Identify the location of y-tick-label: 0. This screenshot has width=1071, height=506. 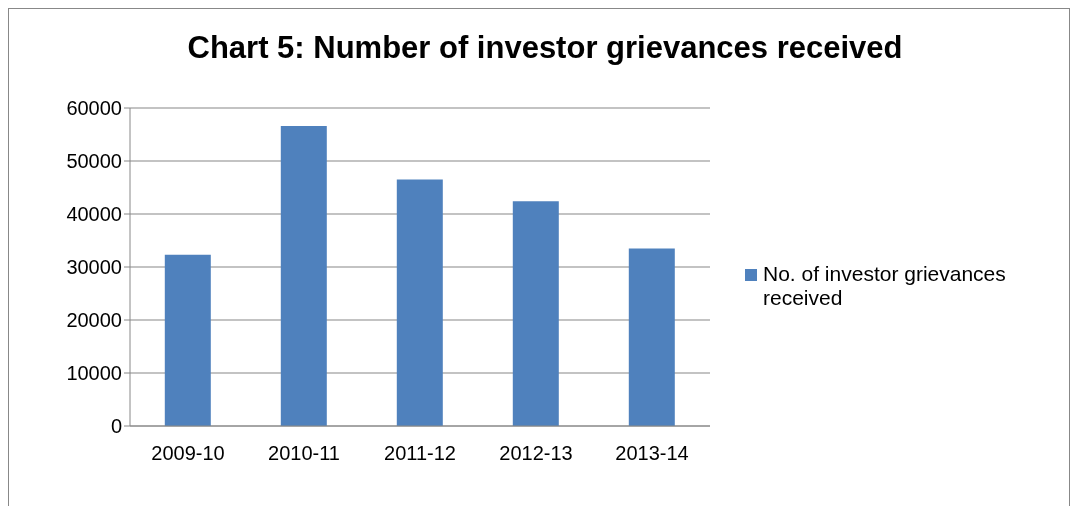
(116, 426).